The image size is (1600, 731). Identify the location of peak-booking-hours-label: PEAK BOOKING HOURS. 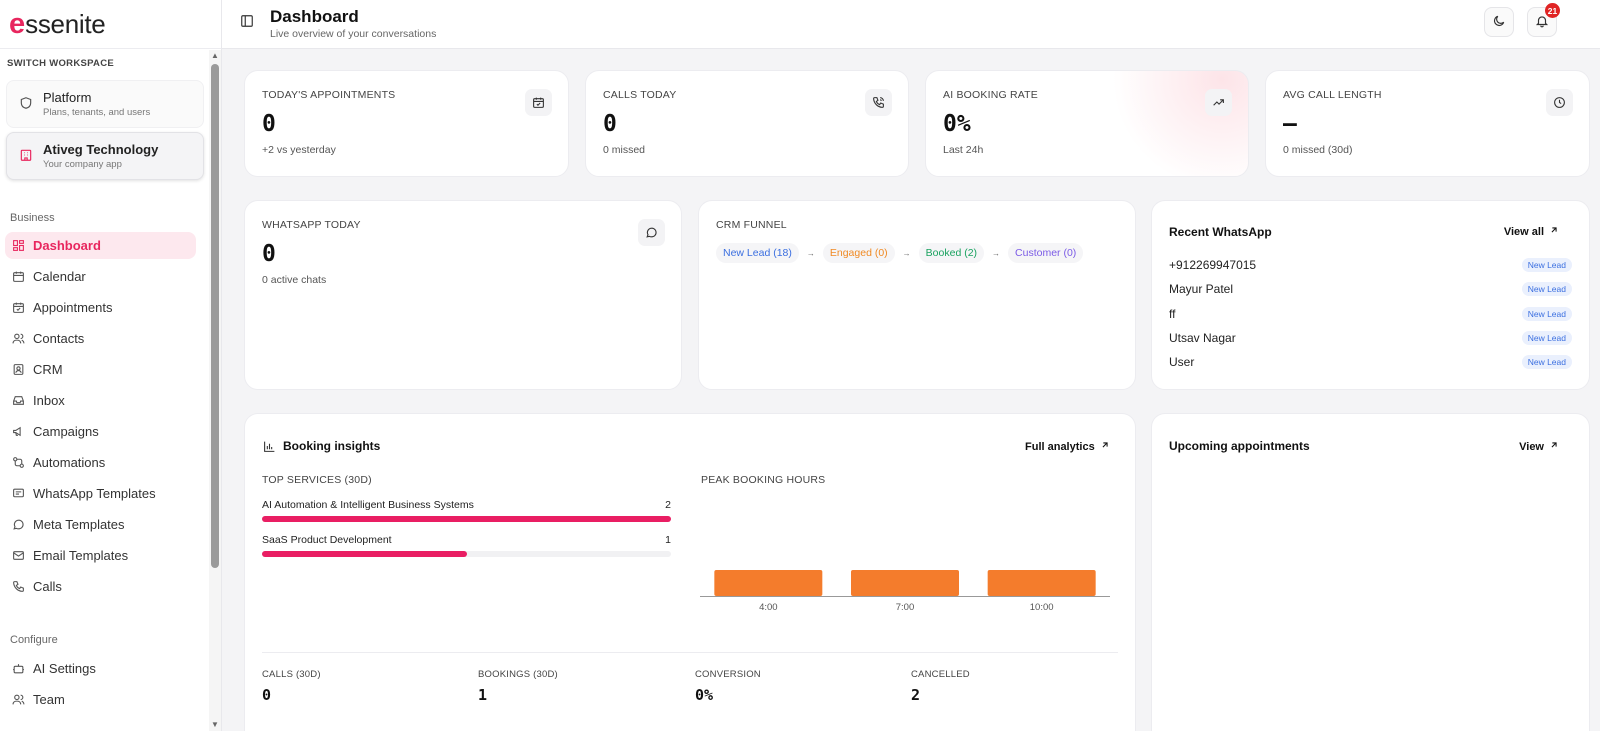
(763, 480).